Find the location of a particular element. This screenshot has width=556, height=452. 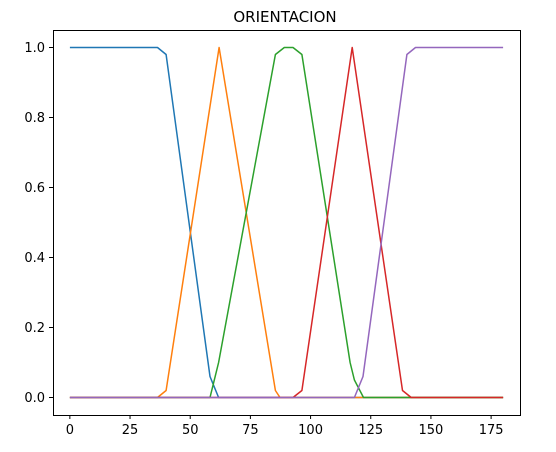

x-tick-label: 150 is located at coordinates (431, 430).